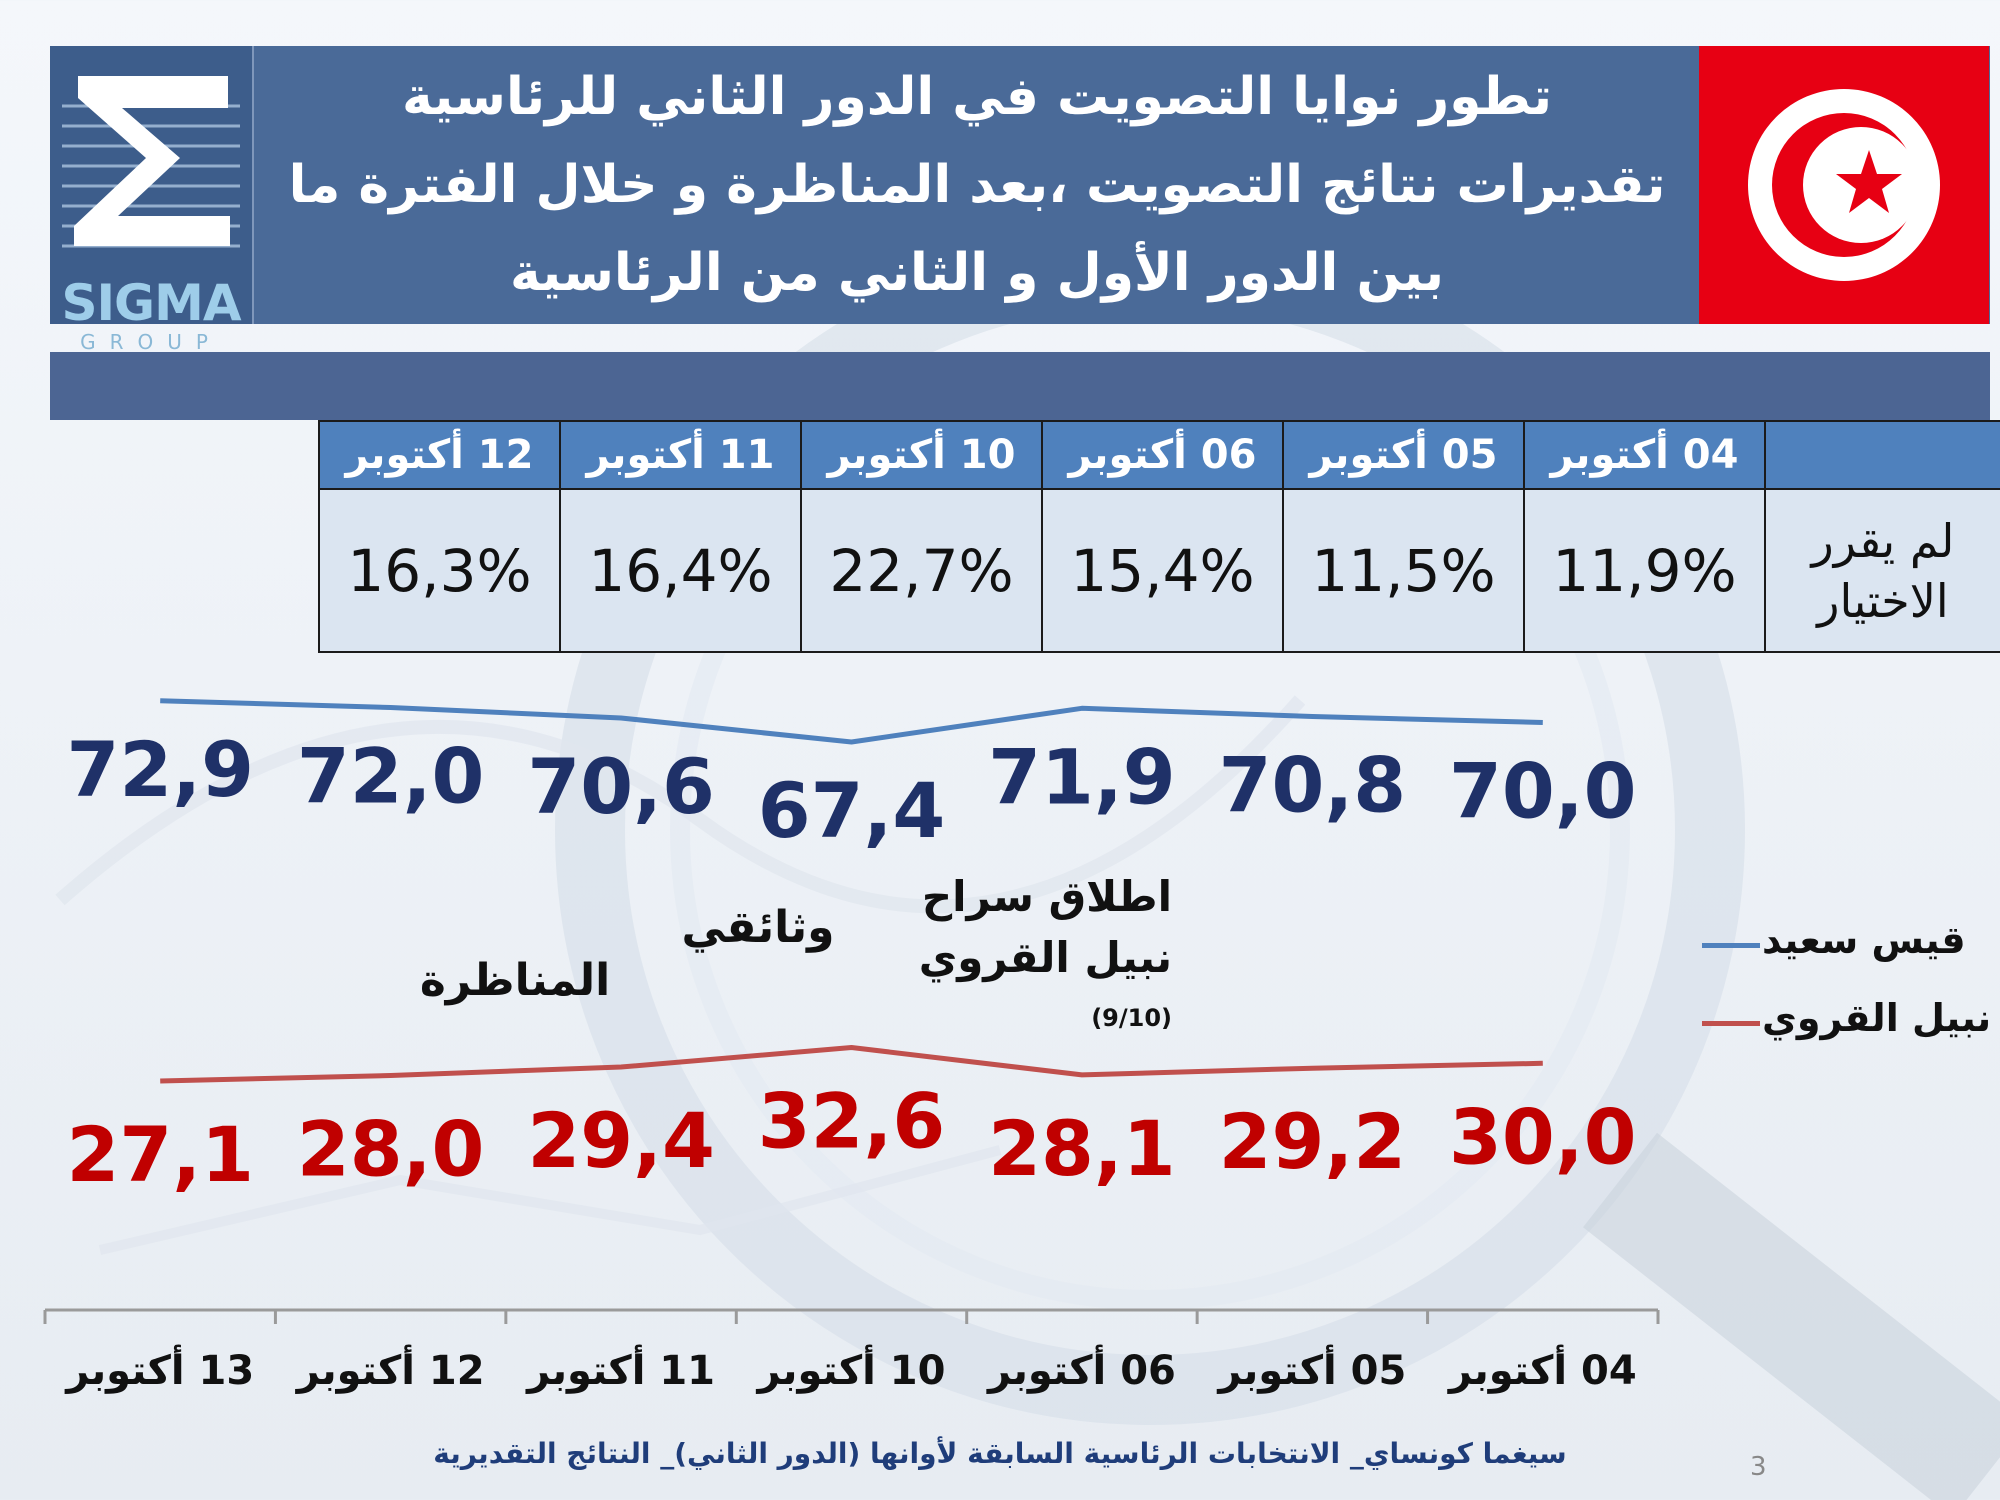  I want to click on table-header-cell: 05 أكتوبر, so click(1403, 455).